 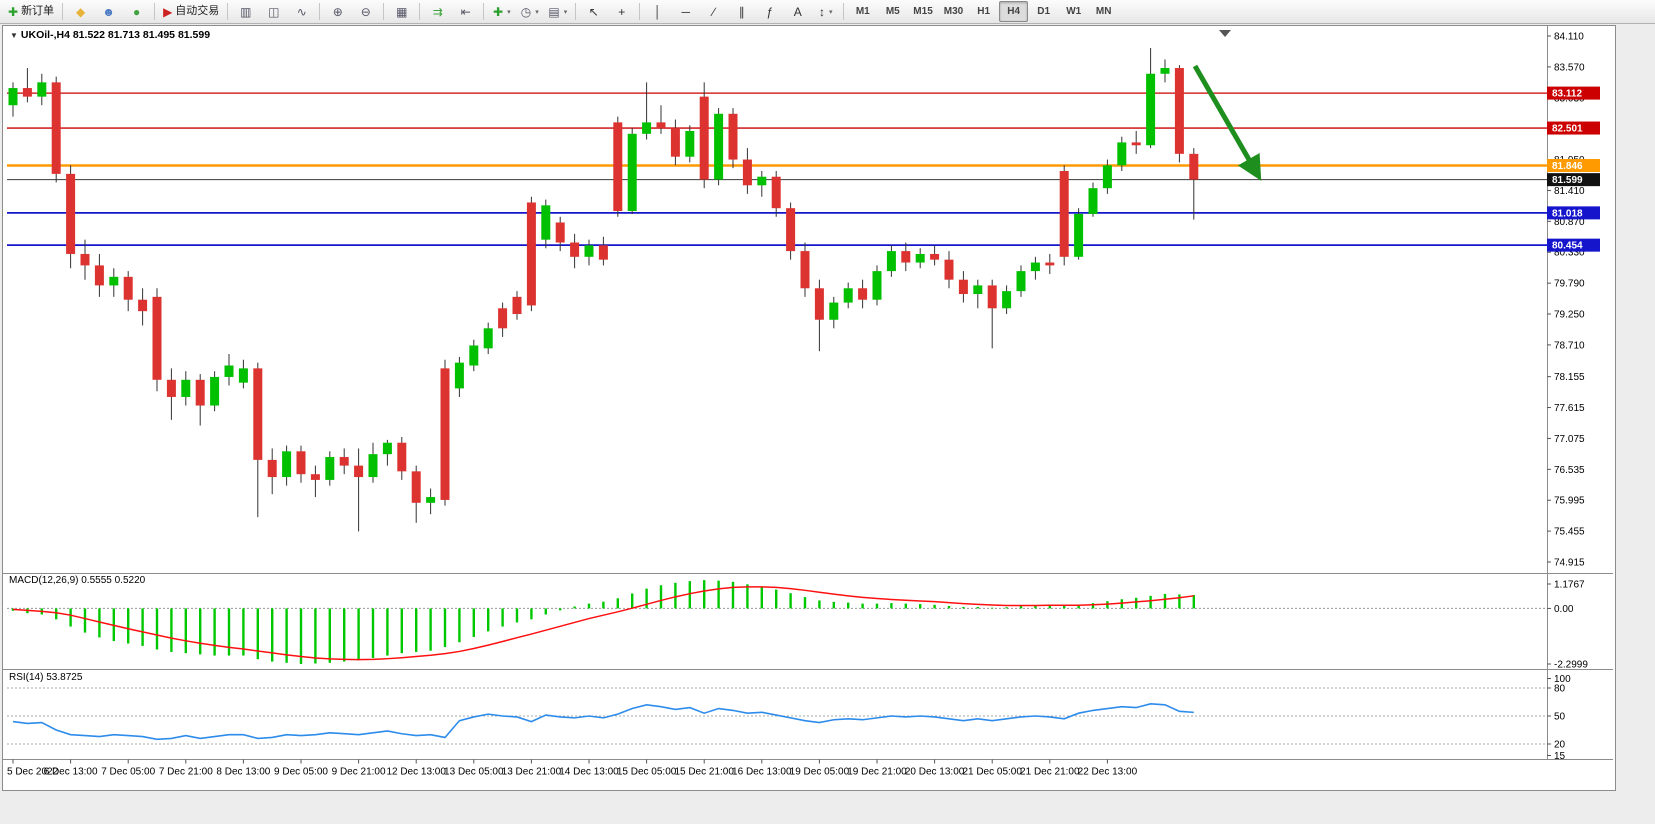 I want to click on indicators-button-dropdown-arrow: ▾, so click(x=509, y=12).